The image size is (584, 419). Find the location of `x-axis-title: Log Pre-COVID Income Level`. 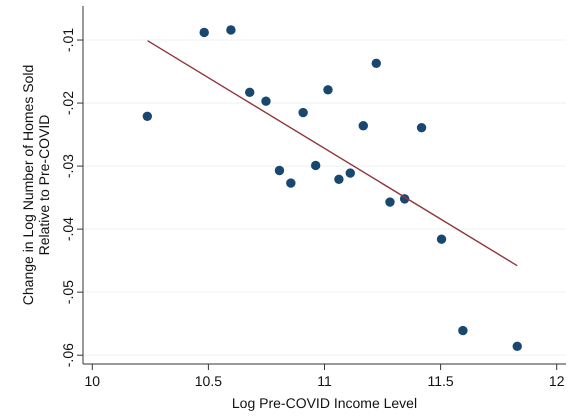

x-axis-title: Log Pre-COVID Income Level is located at coordinates (325, 403).